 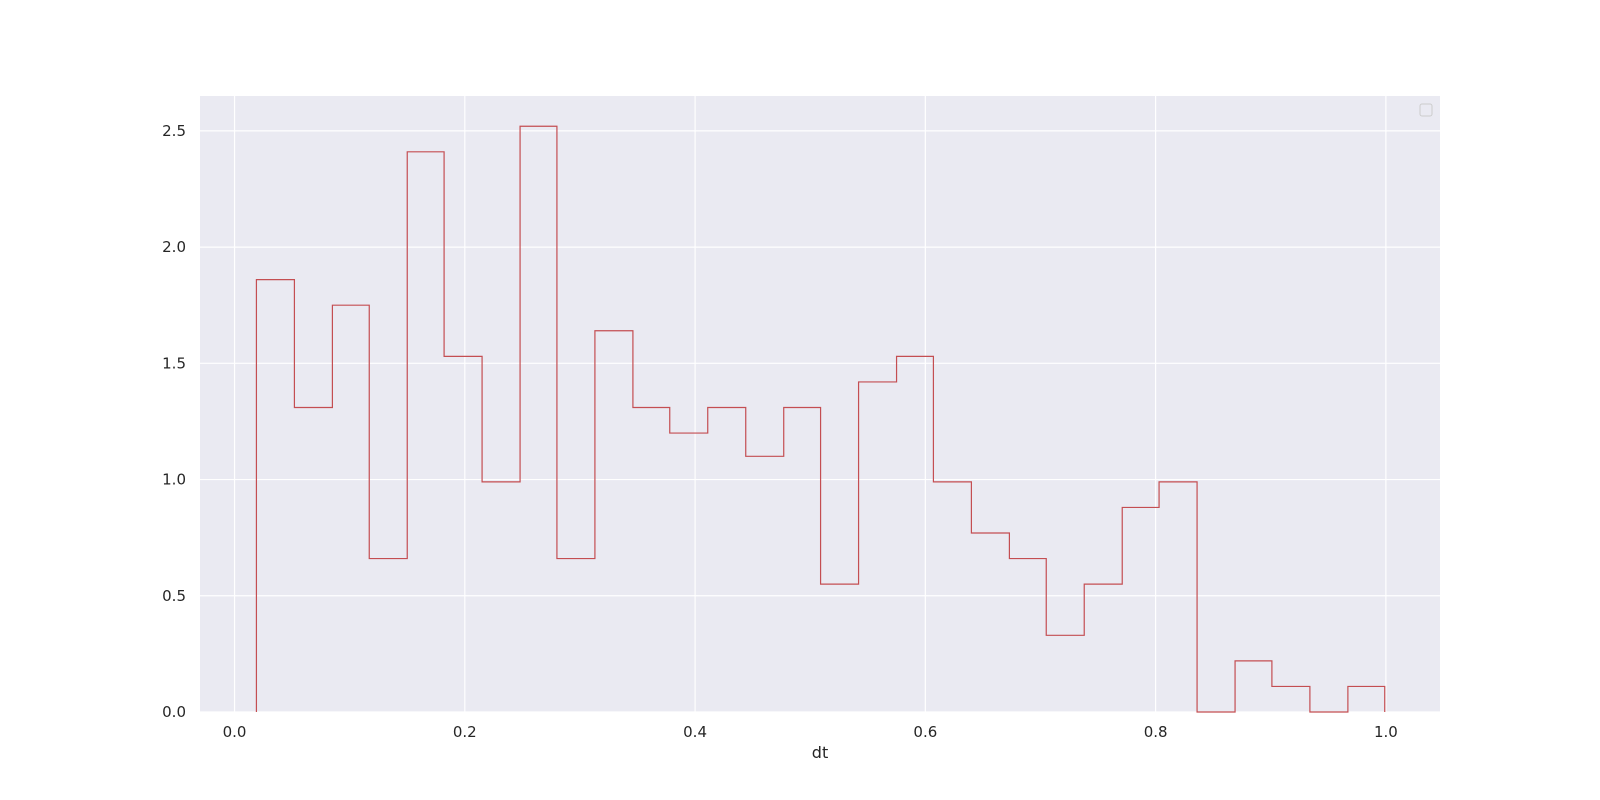 I want to click on y-tick-label: 2.0, so click(x=174, y=247).